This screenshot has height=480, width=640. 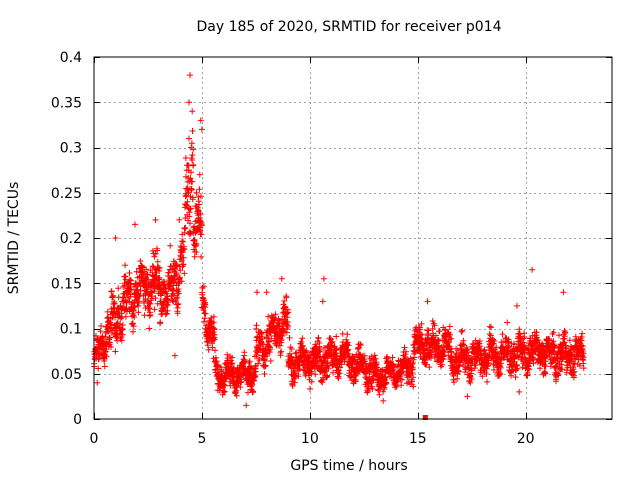 What do you see at coordinates (66, 375) in the screenshot?
I see `y-tick-label: 0.05` at bounding box center [66, 375].